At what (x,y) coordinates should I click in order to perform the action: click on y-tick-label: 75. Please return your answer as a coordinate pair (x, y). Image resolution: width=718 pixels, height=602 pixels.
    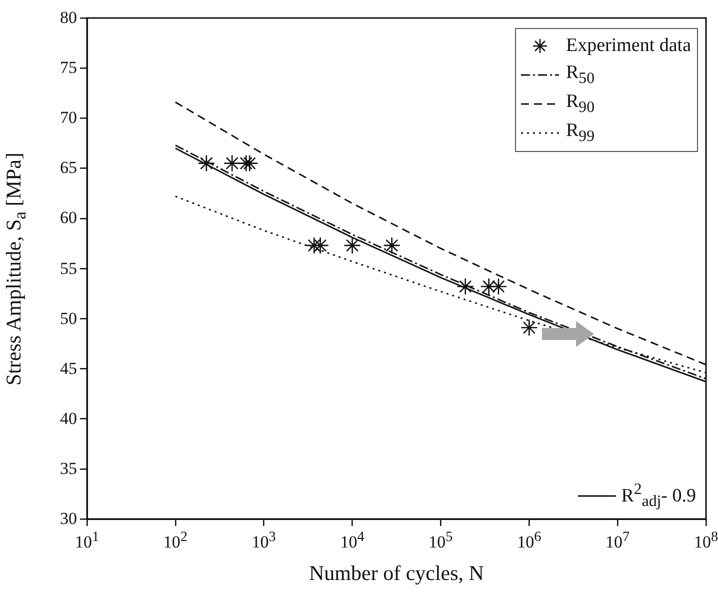
    Looking at the image, I should click on (68, 68).